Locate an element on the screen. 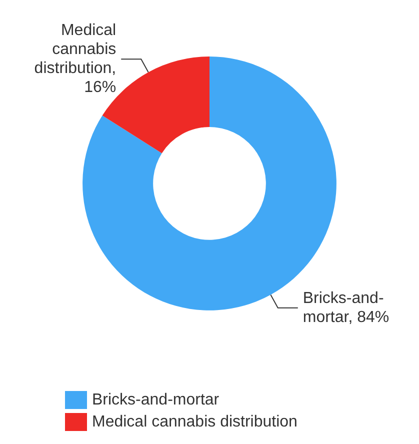 The width and height of the screenshot is (419, 444). data-label: Medical cannabis distribution, 16% is located at coordinates (75, 59).